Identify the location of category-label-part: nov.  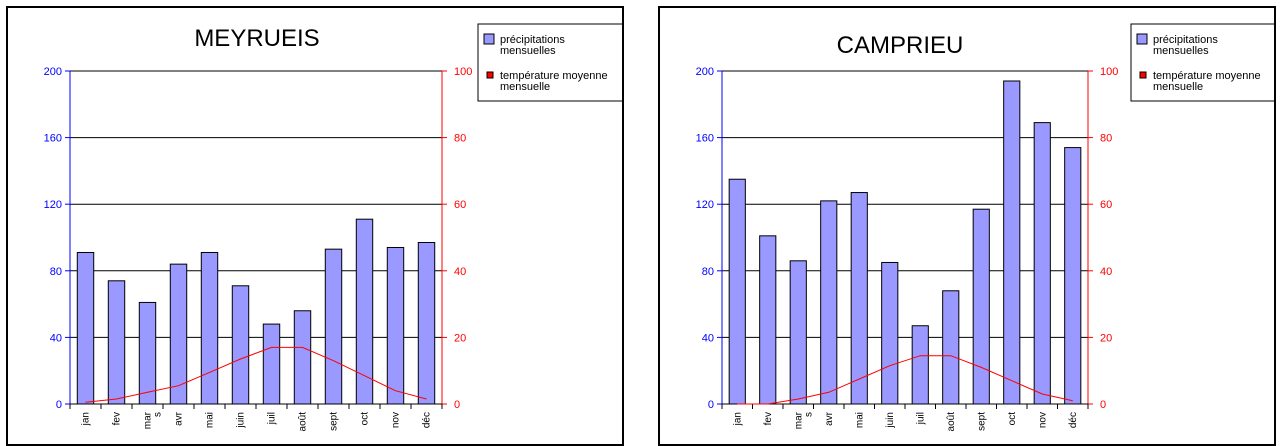
(396, 420).